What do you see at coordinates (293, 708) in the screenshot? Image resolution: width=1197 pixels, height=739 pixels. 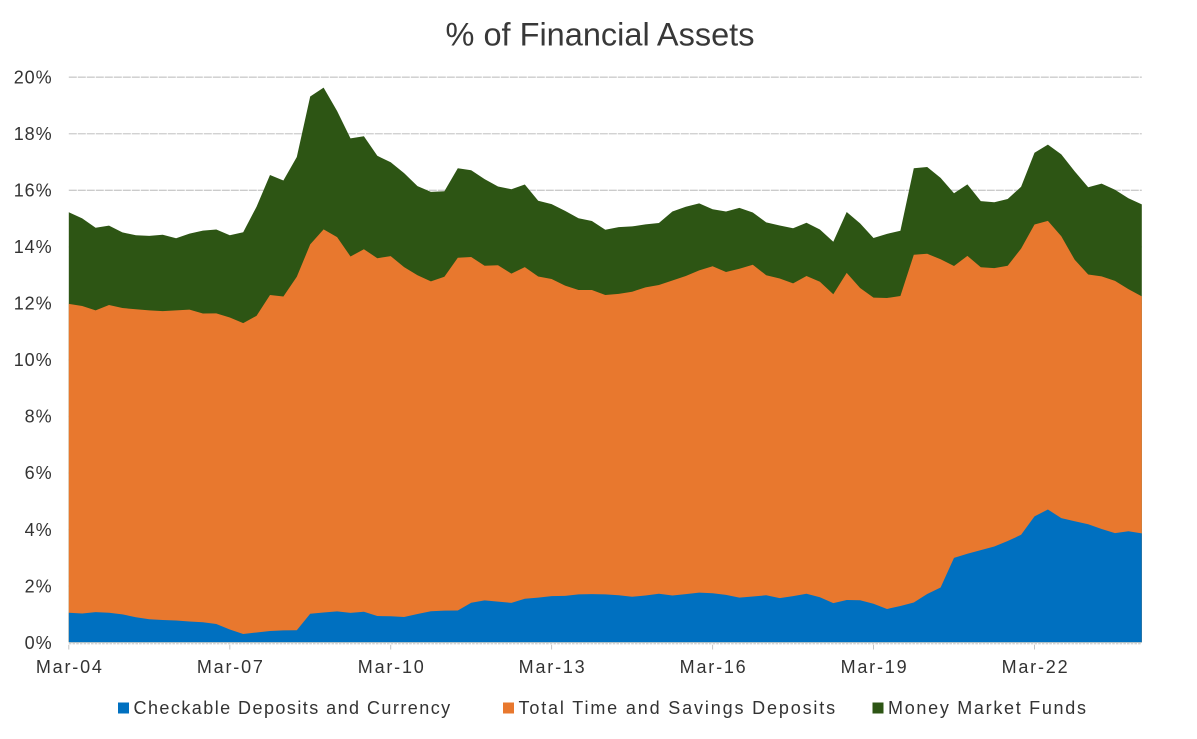 I see `svg-text:Checkable Deposits and Currenc: Checkable Deposits and Currency` at bounding box center [293, 708].